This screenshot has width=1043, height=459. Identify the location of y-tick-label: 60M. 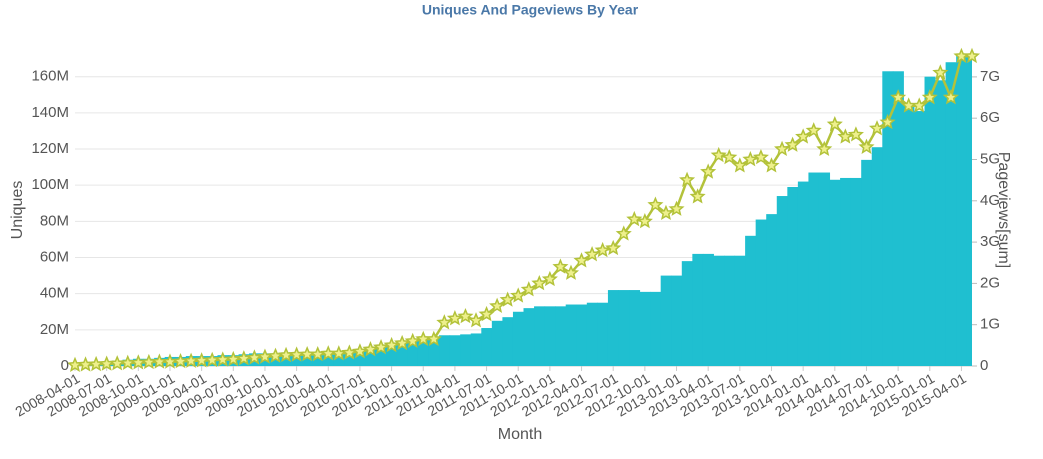
(54, 256).